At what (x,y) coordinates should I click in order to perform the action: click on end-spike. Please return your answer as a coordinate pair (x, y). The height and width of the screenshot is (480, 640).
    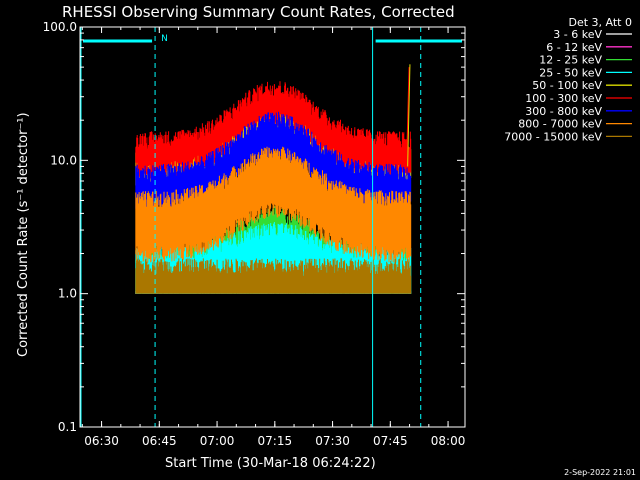
    Looking at the image, I should click on (408, 111).